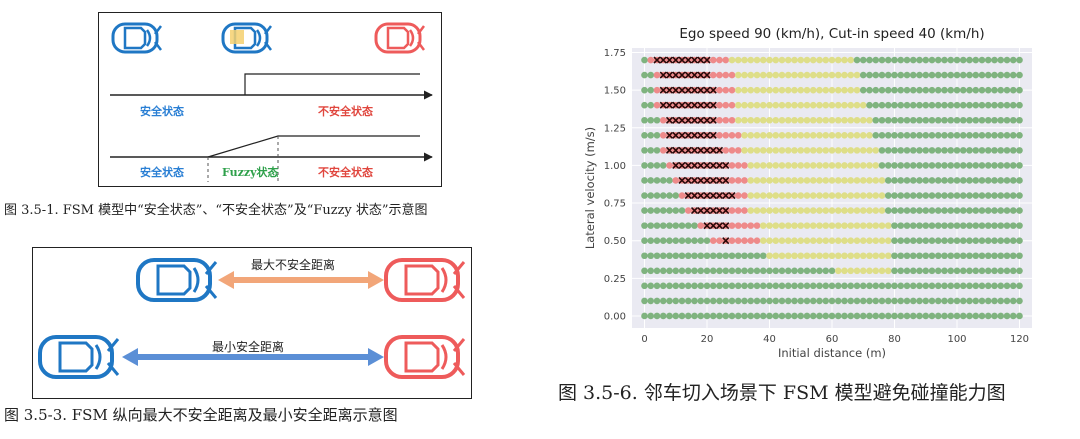  I want to click on y-tick-label: 1.00, so click(615, 166).